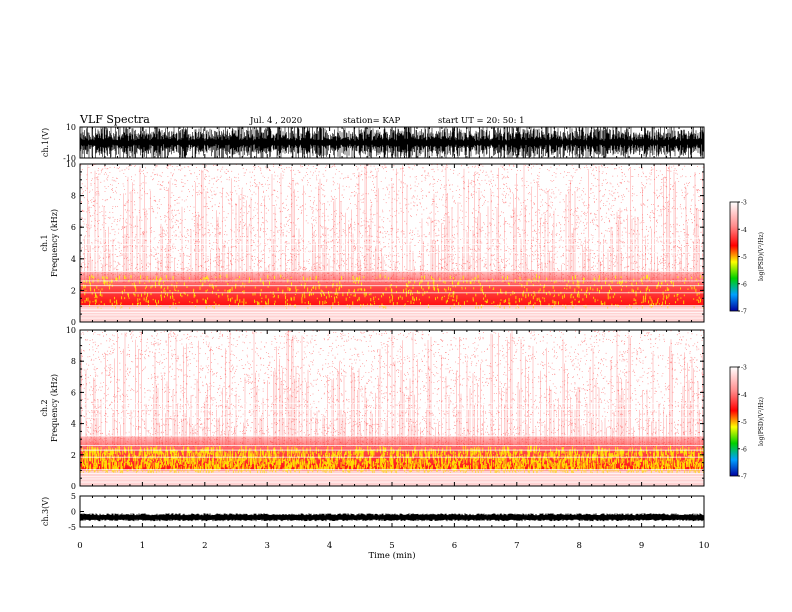 The width and height of the screenshot is (792, 612). What do you see at coordinates (142, 546) in the screenshot?
I see `x-tick-label: 1` at bounding box center [142, 546].